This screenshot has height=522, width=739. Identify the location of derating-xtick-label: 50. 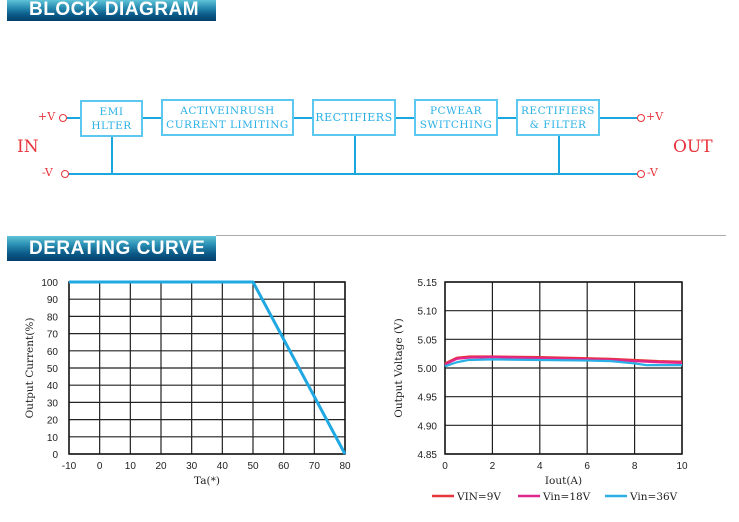
(253, 466).